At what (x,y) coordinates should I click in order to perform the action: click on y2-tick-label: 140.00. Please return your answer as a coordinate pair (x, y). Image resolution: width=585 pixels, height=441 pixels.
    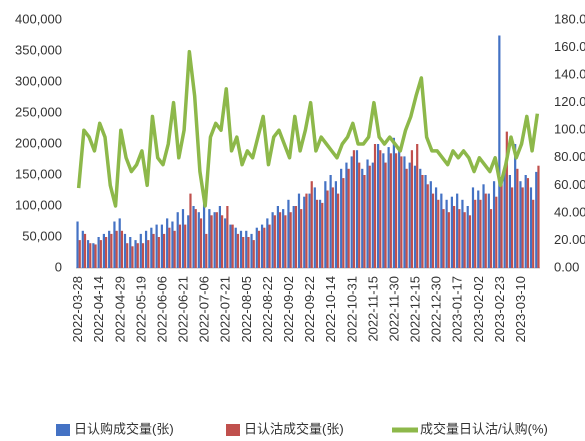
    Looking at the image, I should click on (569, 74).